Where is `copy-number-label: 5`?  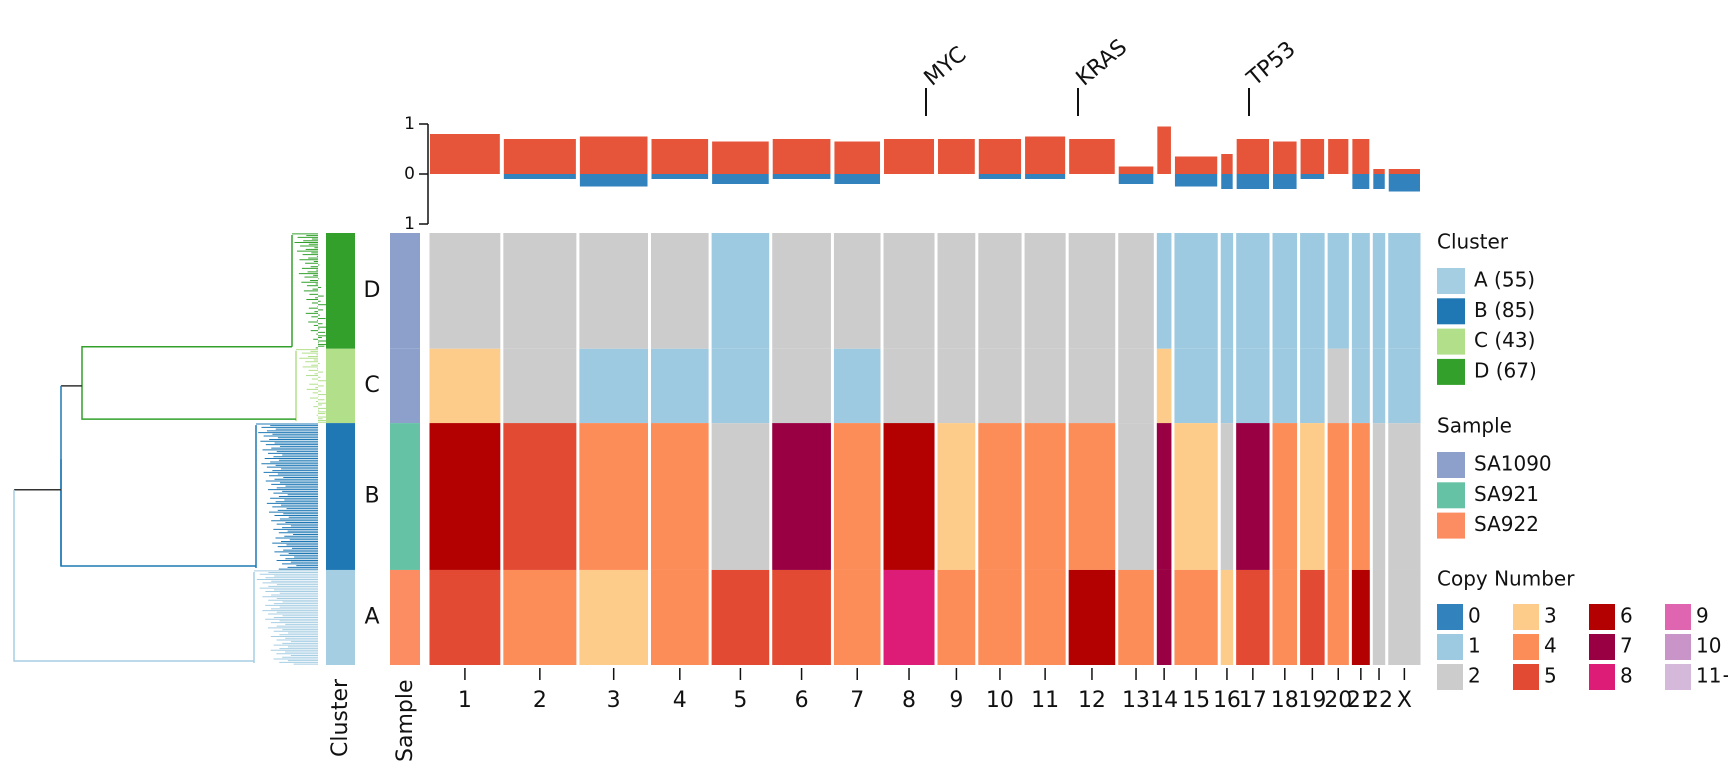 copy-number-label: 5 is located at coordinates (1550, 676).